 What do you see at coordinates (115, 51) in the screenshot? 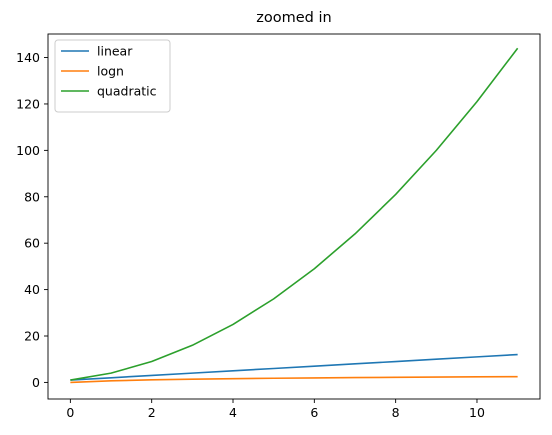
I see `legend-label-linear: linear` at bounding box center [115, 51].